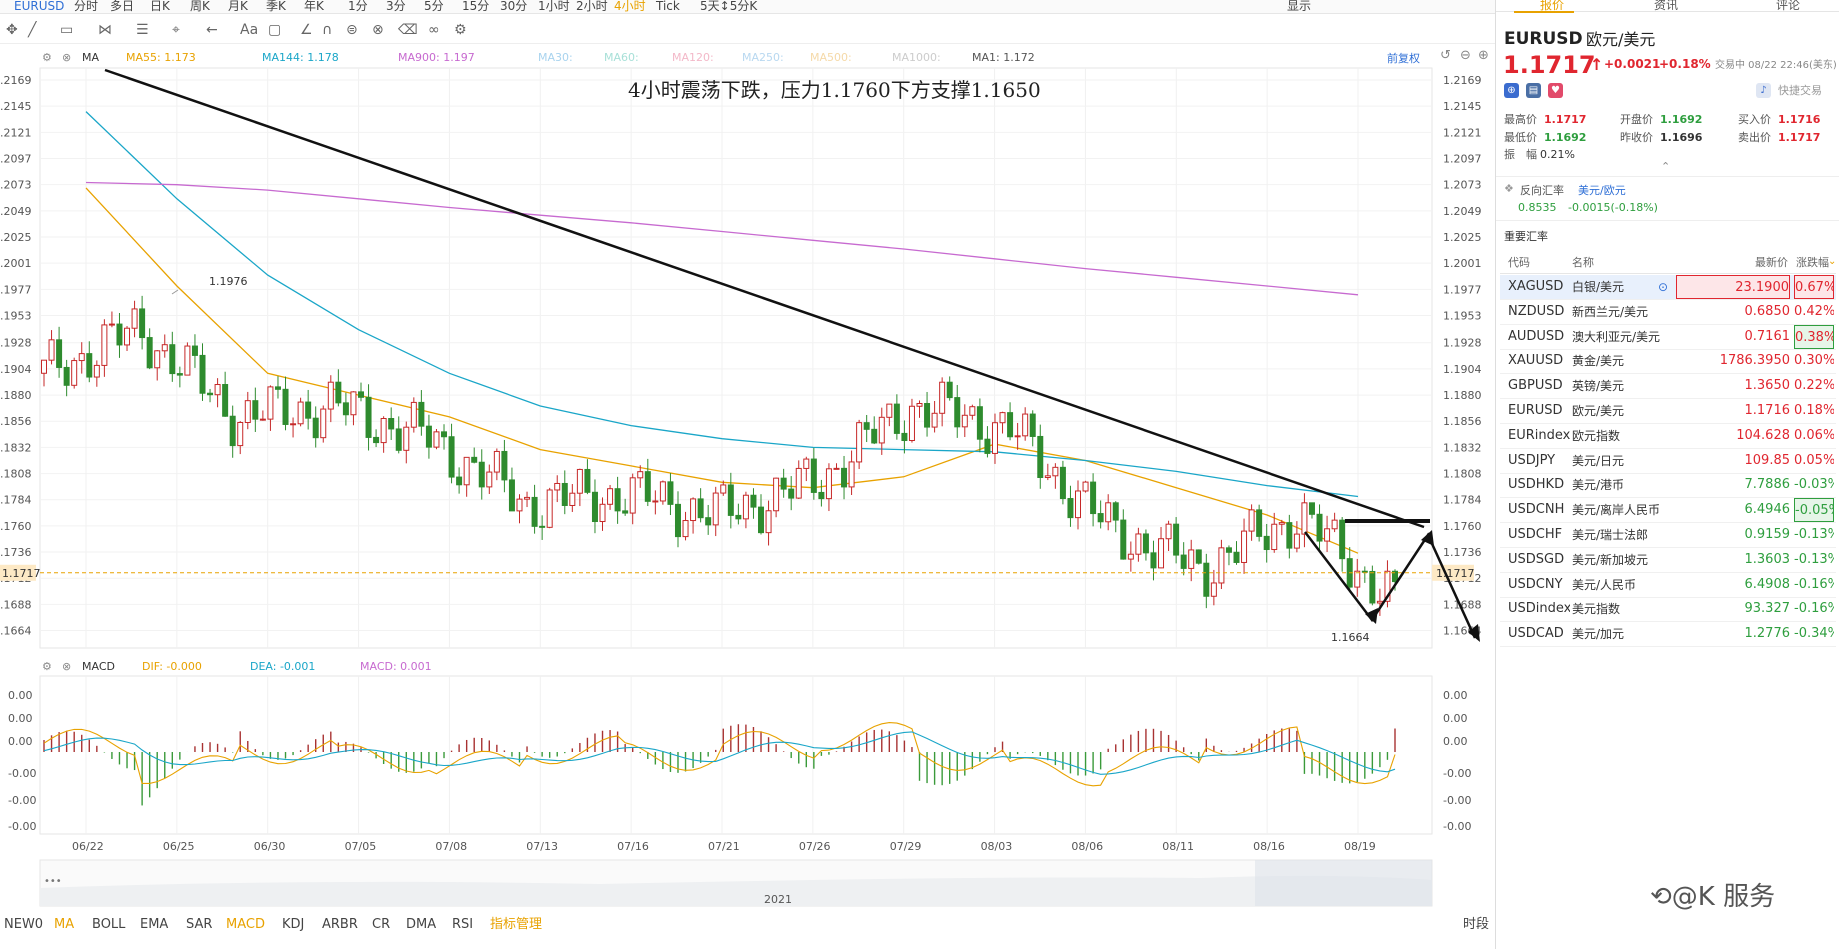 The height and width of the screenshot is (949, 1839). I want to click on macd-legend-item: DIF: -0.000, so click(172, 666).